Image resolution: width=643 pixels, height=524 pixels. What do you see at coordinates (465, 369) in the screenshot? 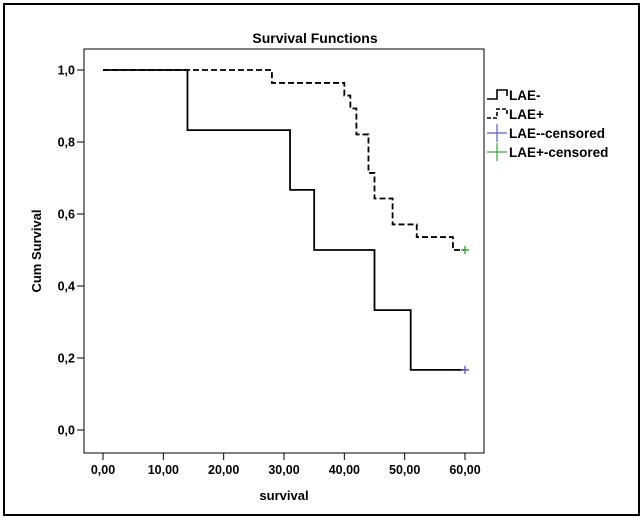
I see `censor-marker-lae-minus` at bounding box center [465, 369].